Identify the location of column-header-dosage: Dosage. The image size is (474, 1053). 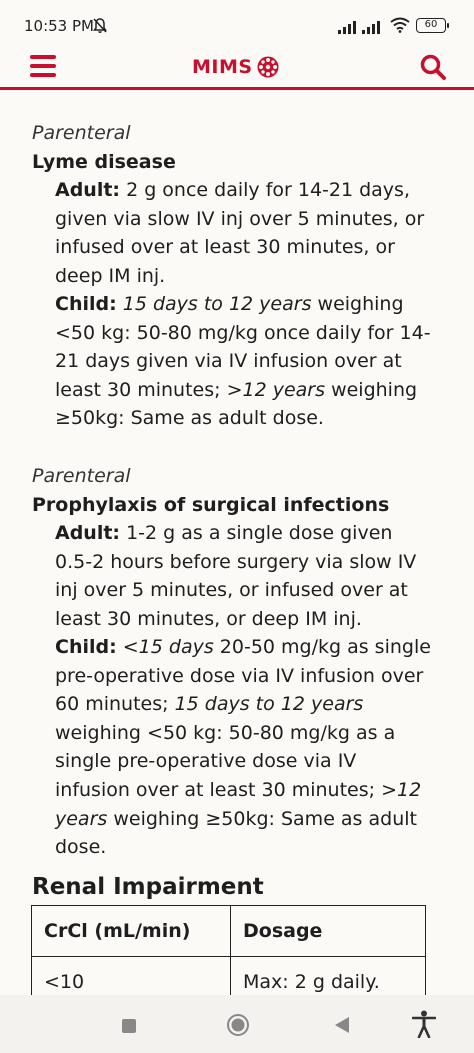
(328, 931).